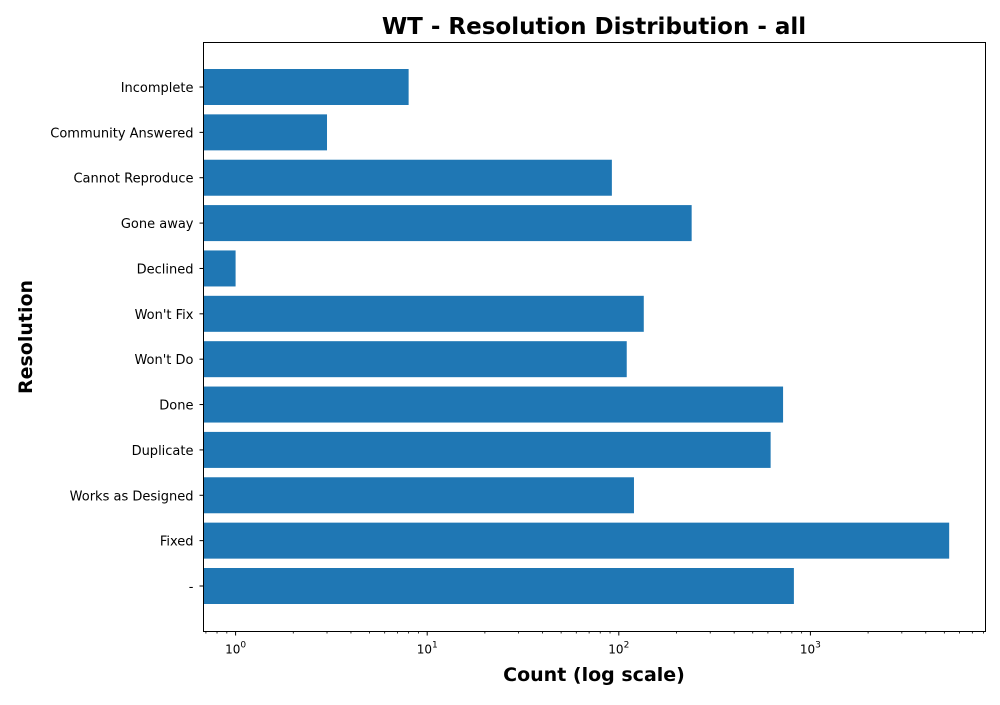 This screenshot has width=1000, height=705. I want to click on bar-declined, so click(219, 268).